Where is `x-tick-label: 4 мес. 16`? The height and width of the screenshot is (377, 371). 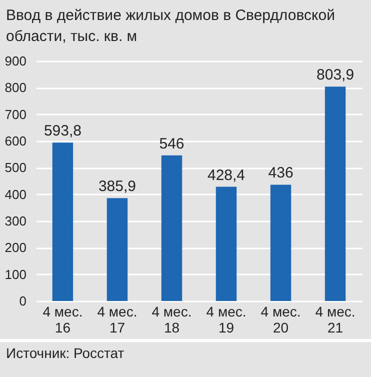 x-tick-label: 4 мес. 16 is located at coordinates (62, 320).